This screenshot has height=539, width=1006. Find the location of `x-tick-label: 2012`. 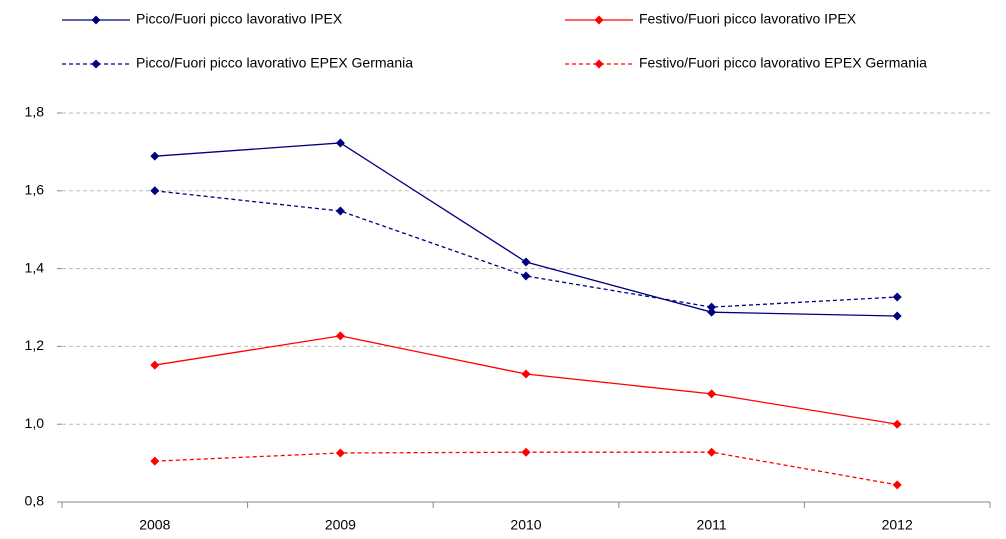

x-tick-label: 2012 is located at coordinates (897, 525).